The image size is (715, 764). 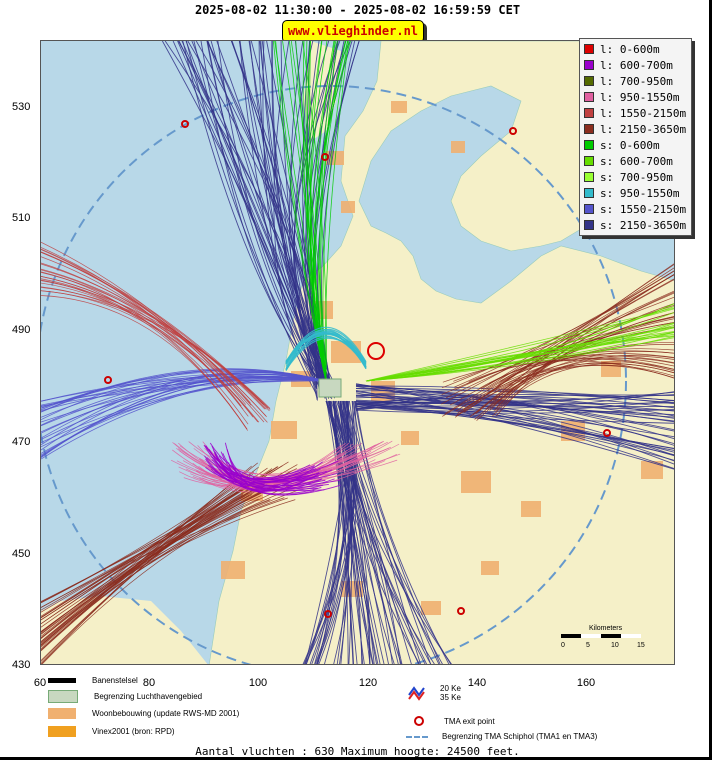 I want to click on runway-swatch, so click(x=62, y=680).